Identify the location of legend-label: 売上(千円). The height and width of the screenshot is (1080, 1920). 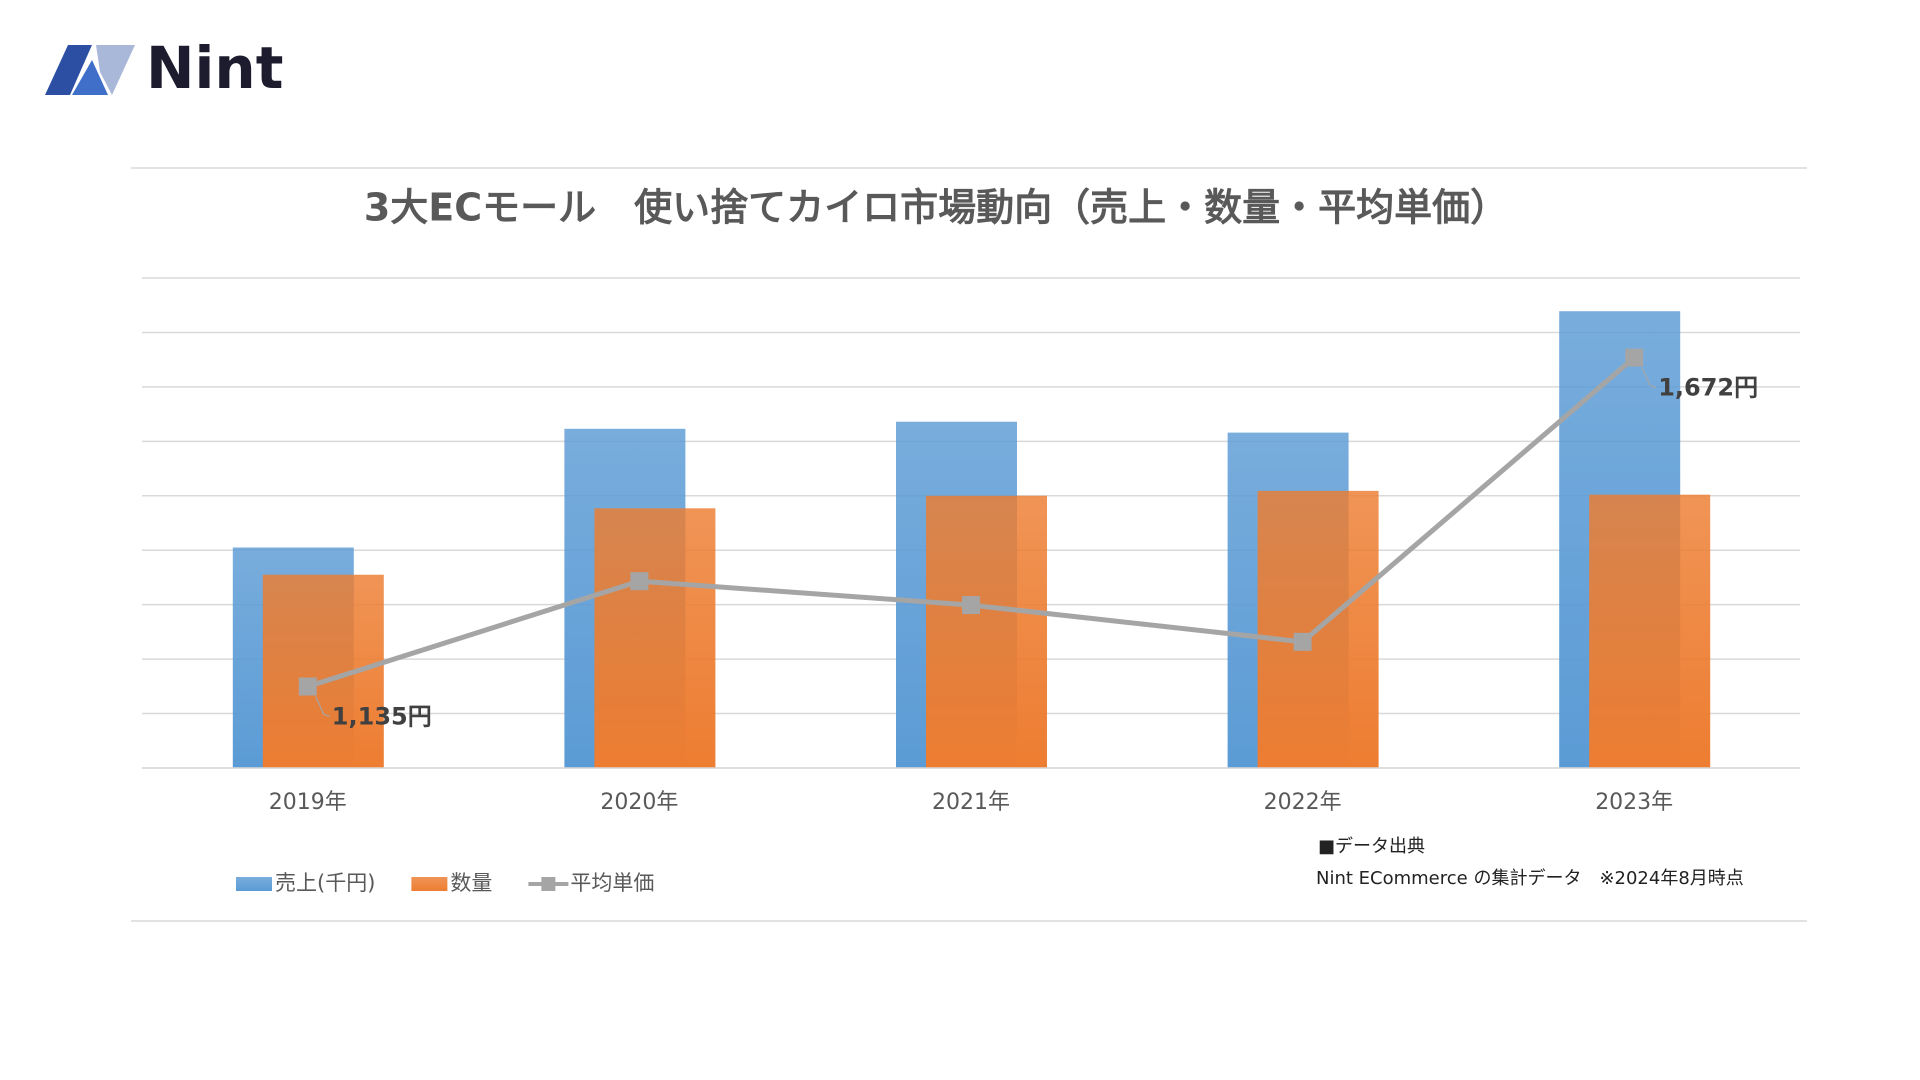
(325, 883).